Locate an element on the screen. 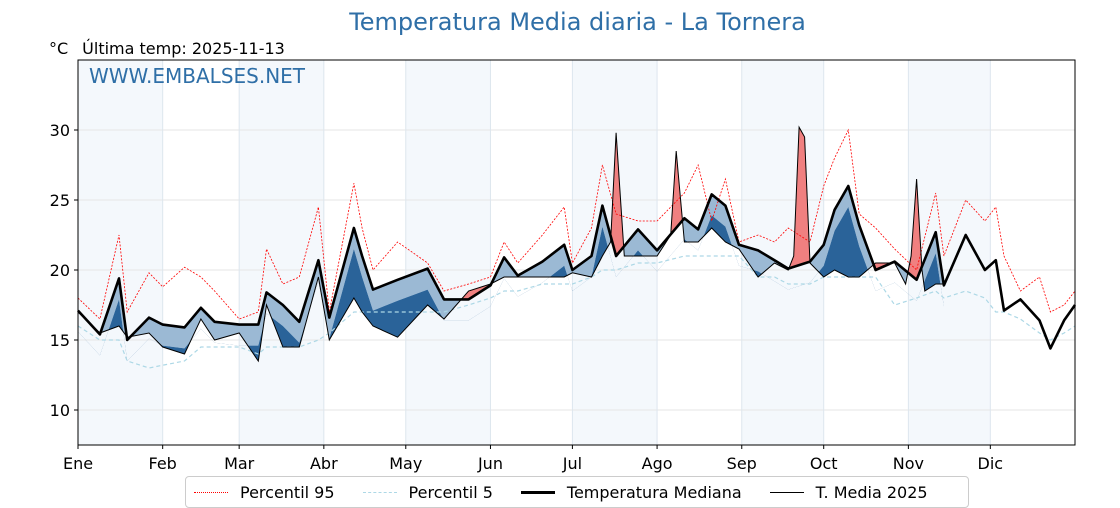  legend-swatch-median is located at coordinates (537, 492).